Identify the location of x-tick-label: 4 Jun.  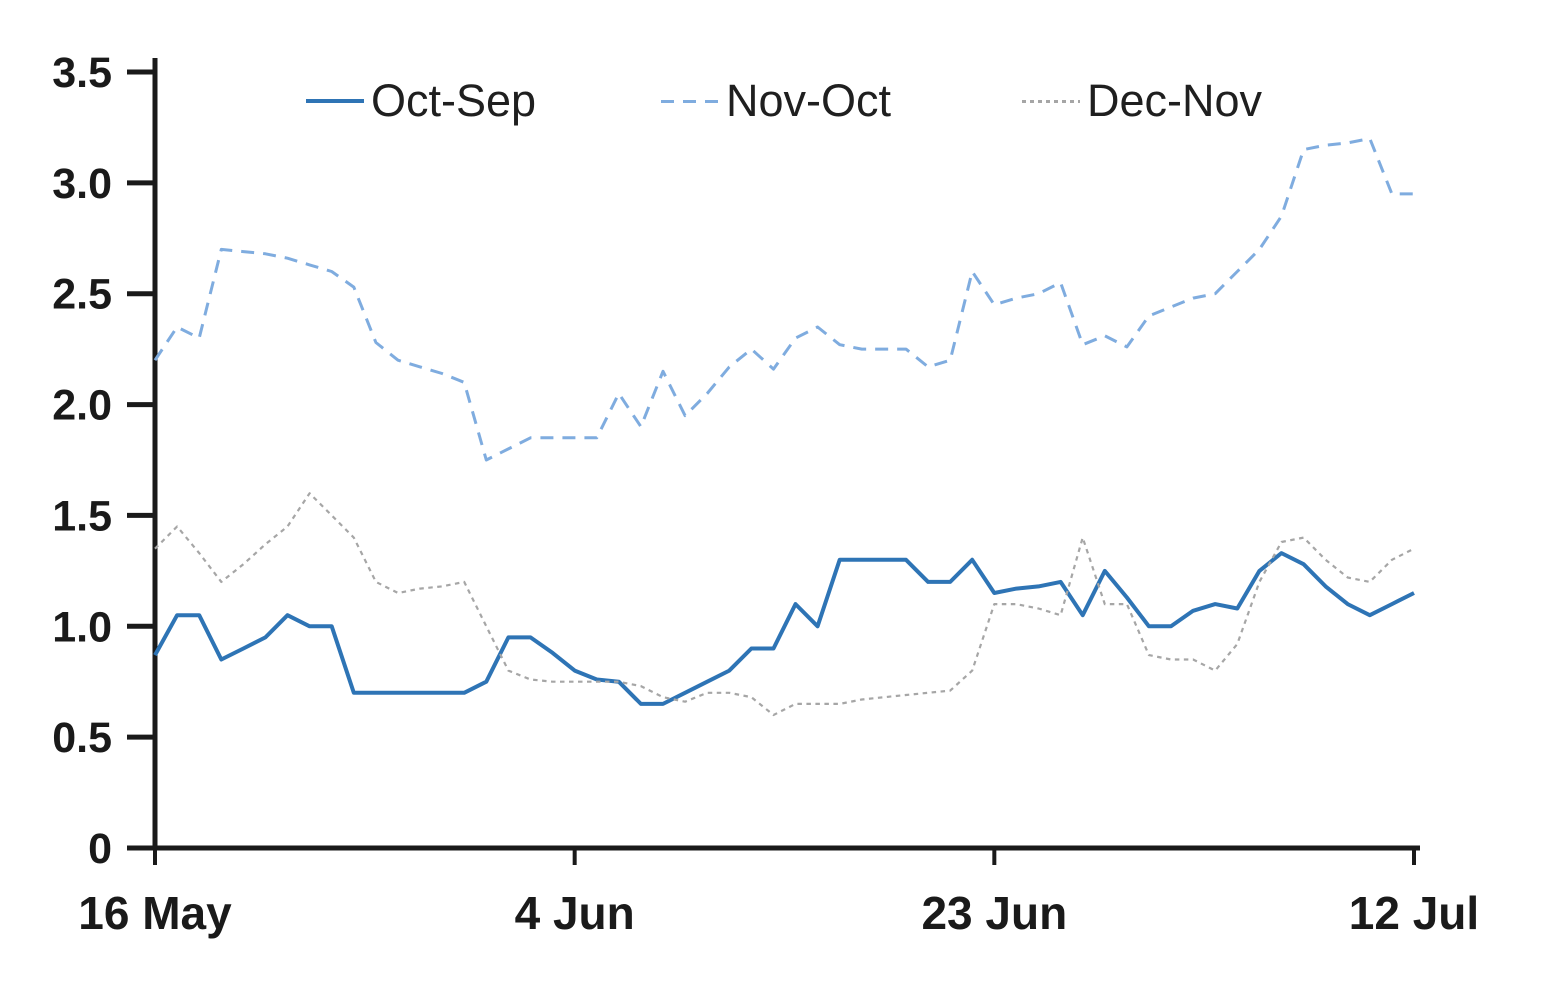
(575, 913).